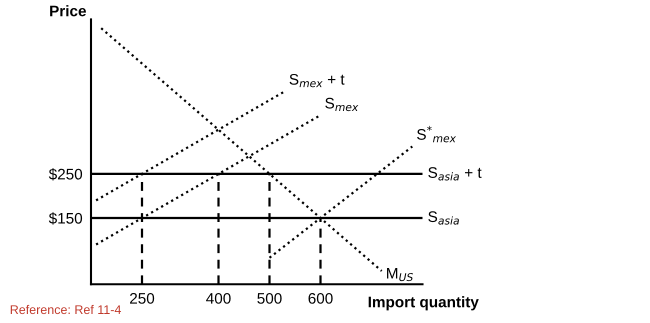  What do you see at coordinates (142, 298) in the screenshot?
I see `x-tick-label: 250` at bounding box center [142, 298].